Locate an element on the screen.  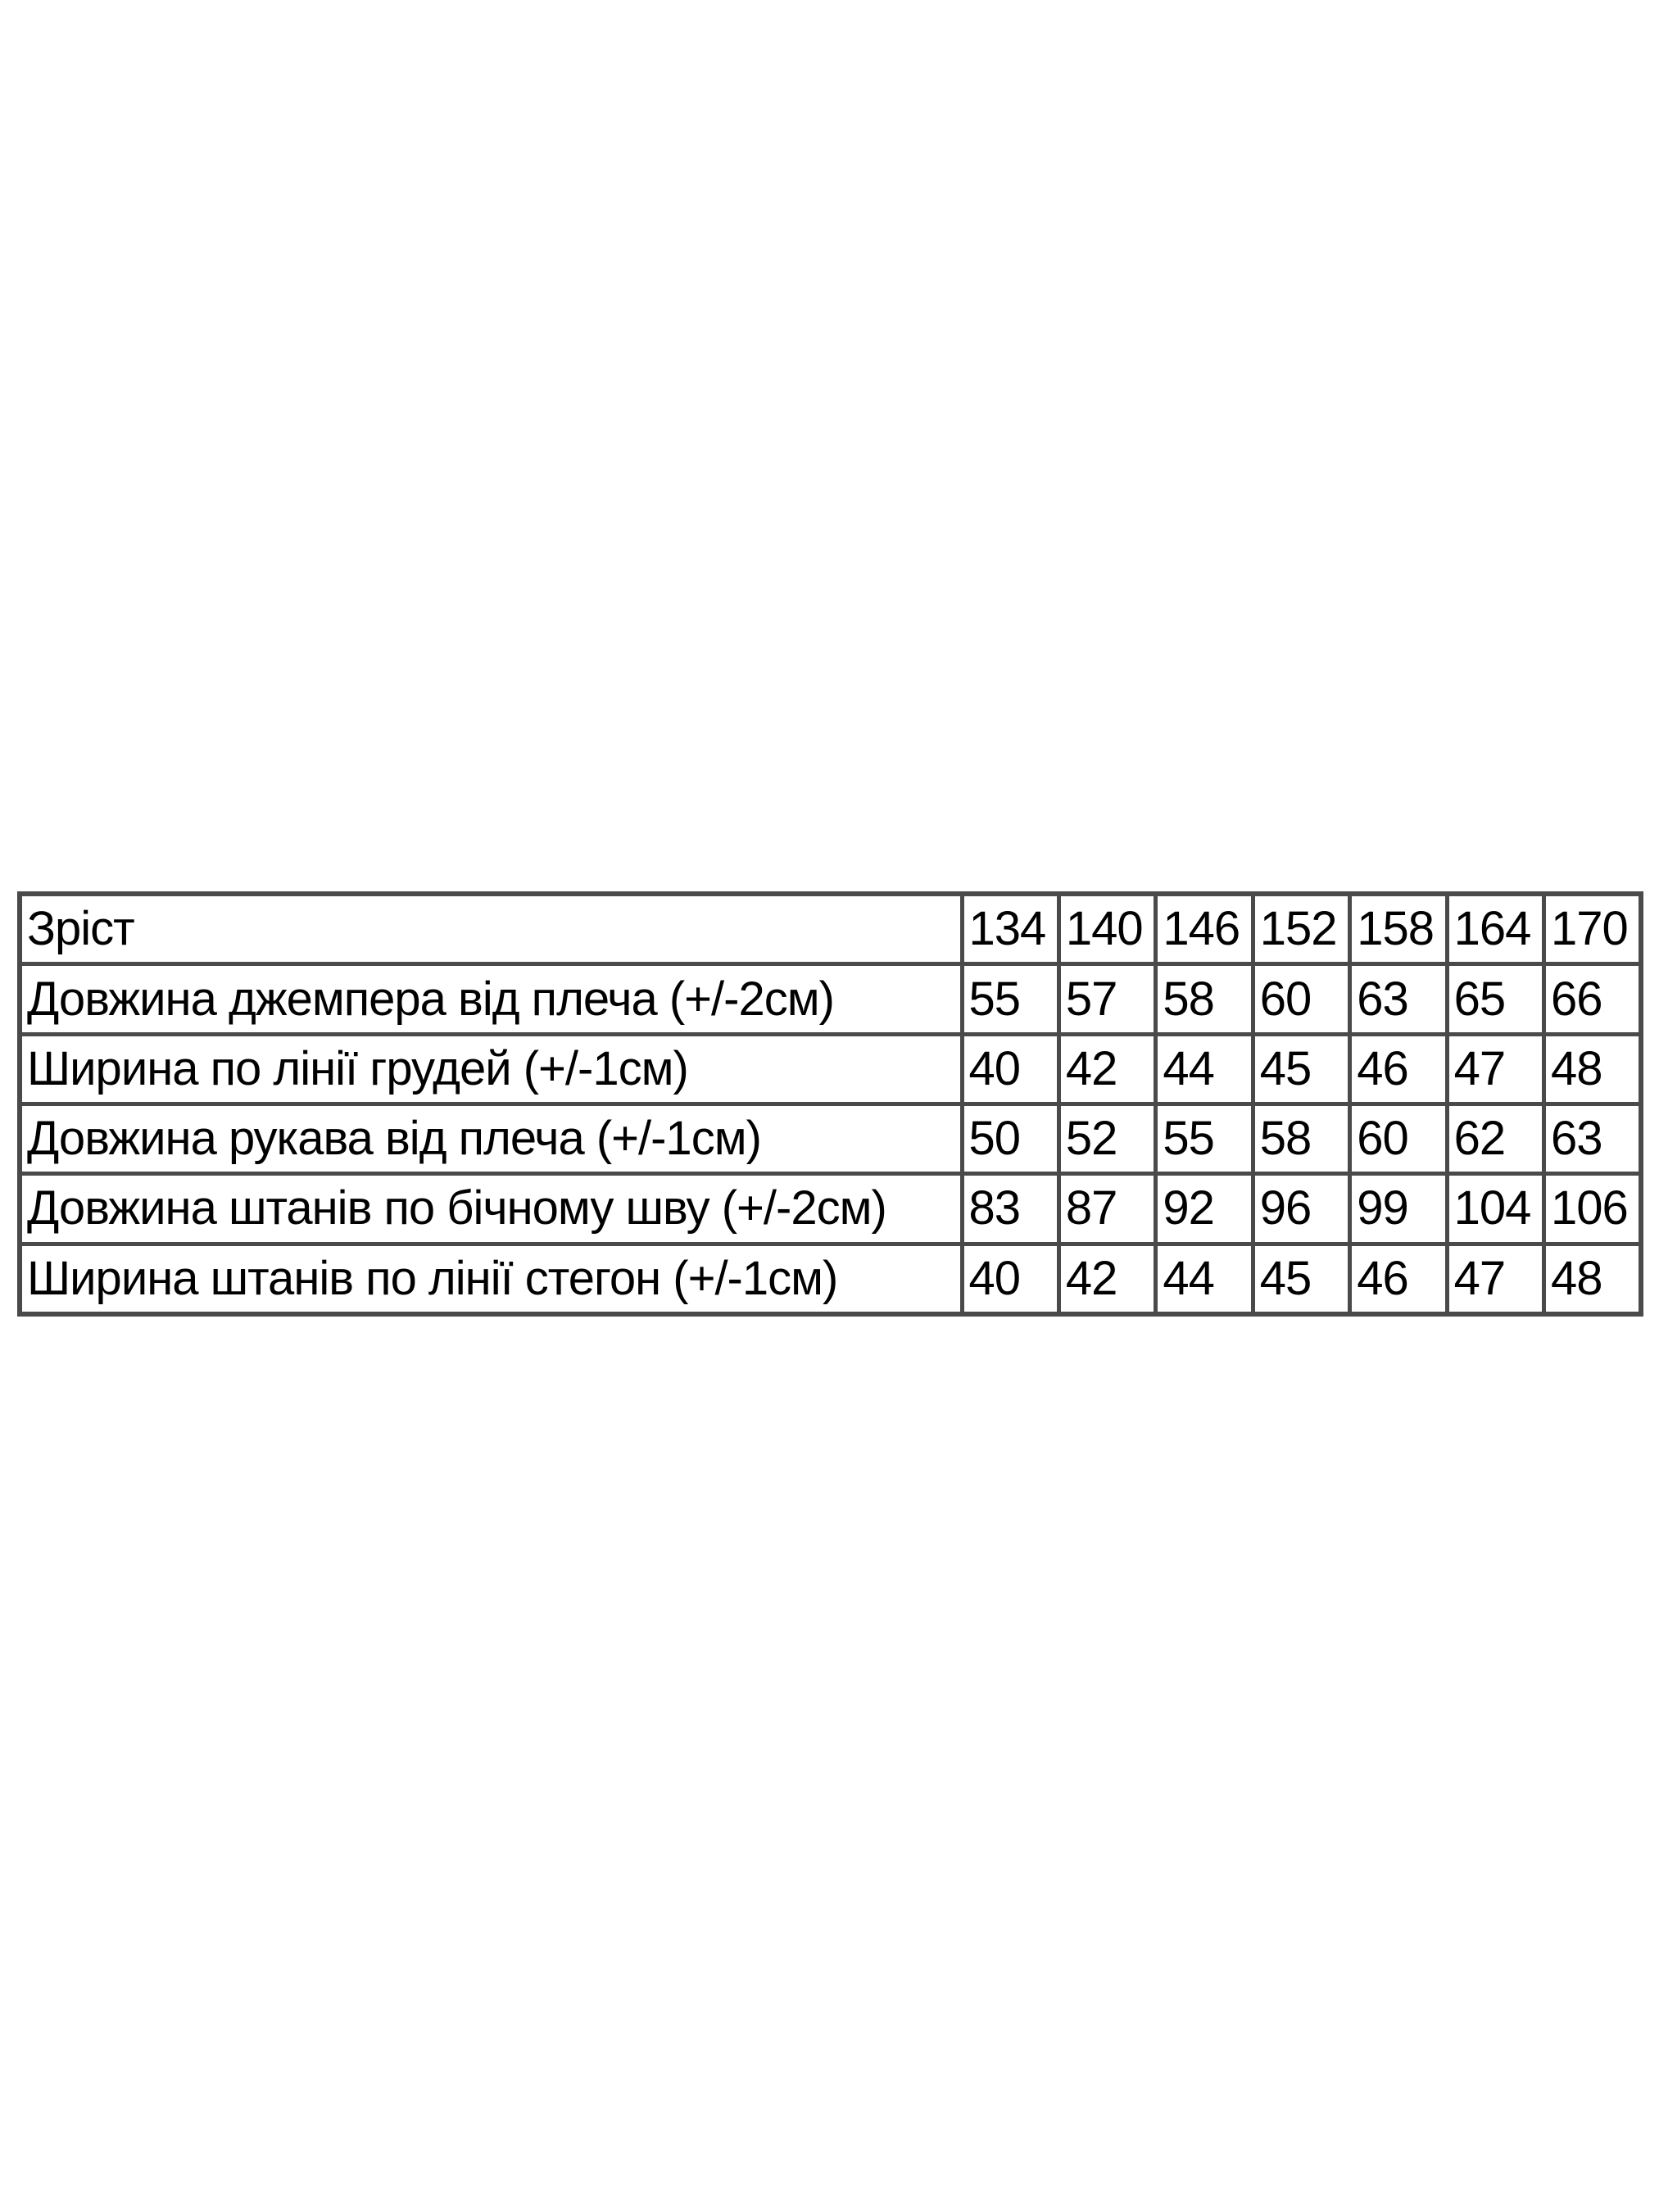
cell-value: 96 is located at coordinates (1301, 1209).